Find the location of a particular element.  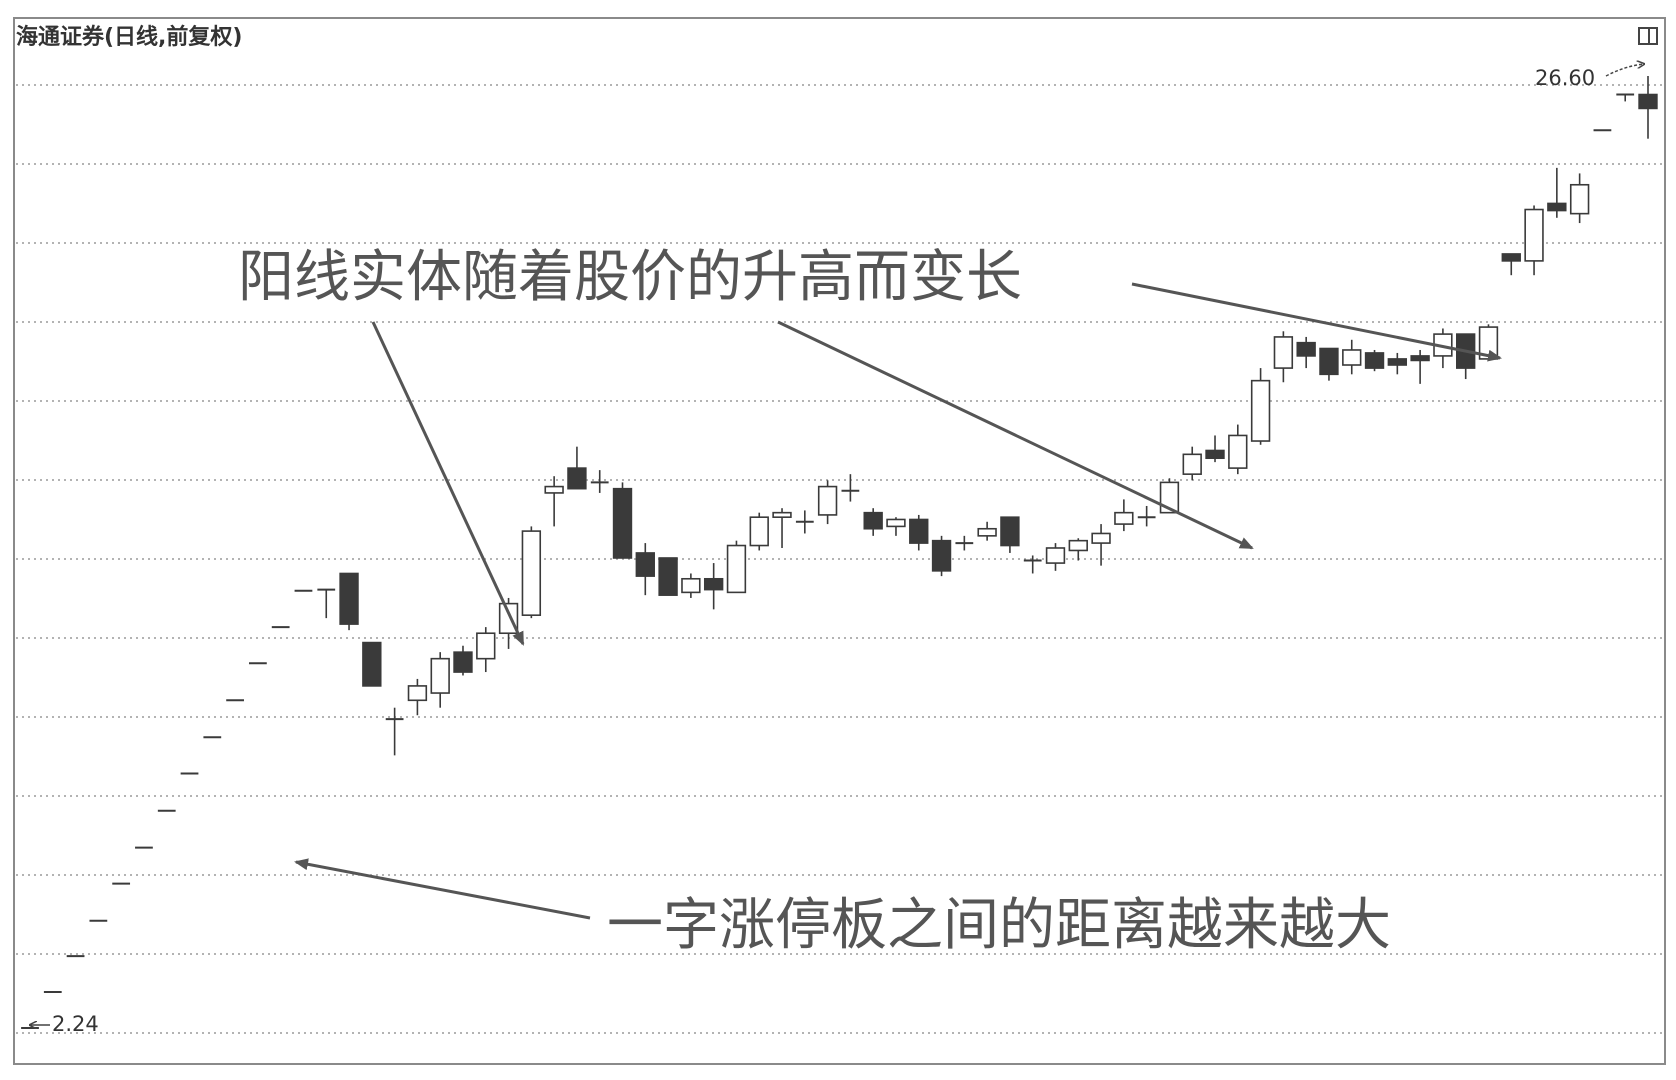

annotation-top: 阳线实体随着股价的升高而变长 is located at coordinates (630, 277).